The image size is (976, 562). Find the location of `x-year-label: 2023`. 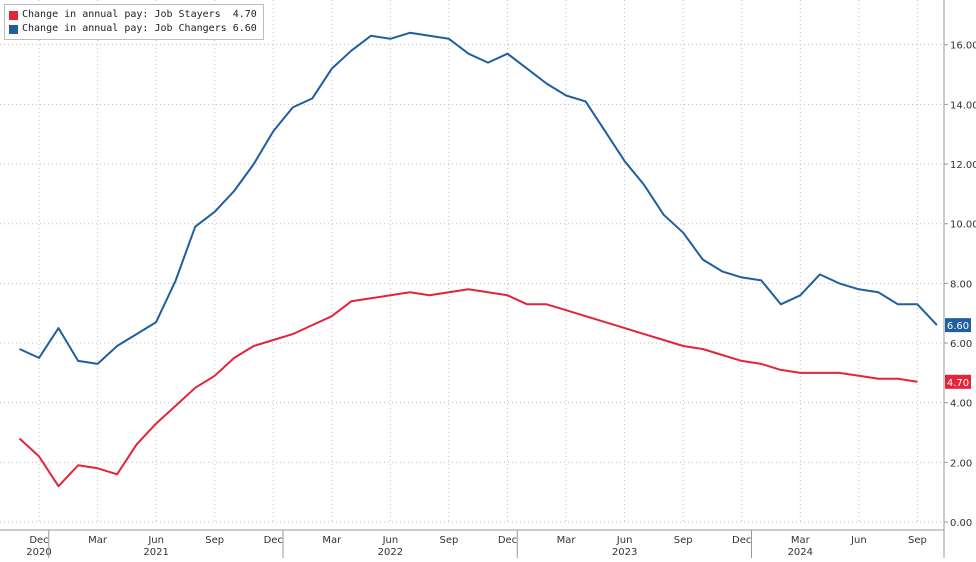

x-year-label: 2023 is located at coordinates (624, 552).